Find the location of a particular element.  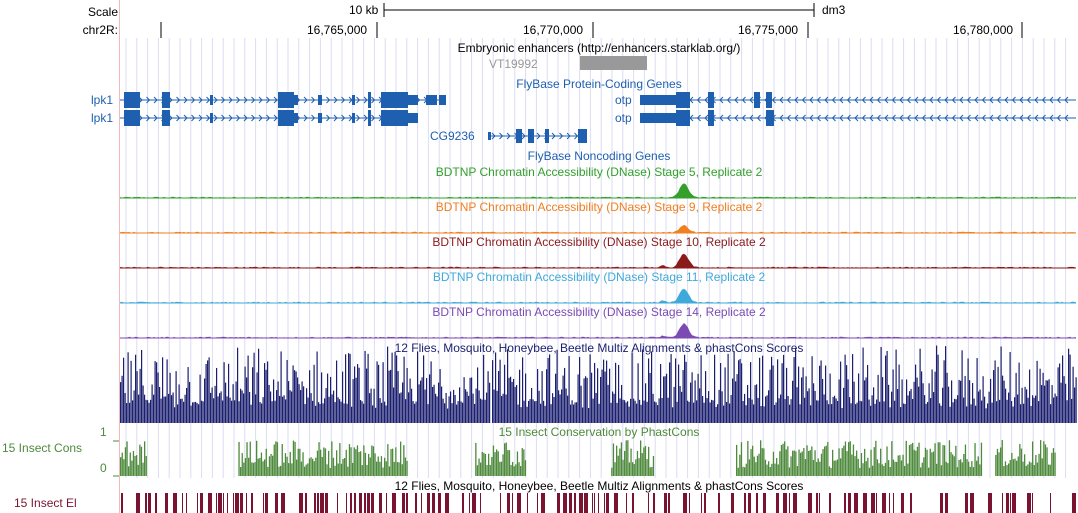

insect-cons-track-title: 15 Insect Conservation by PhastCons is located at coordinates (599, 432).